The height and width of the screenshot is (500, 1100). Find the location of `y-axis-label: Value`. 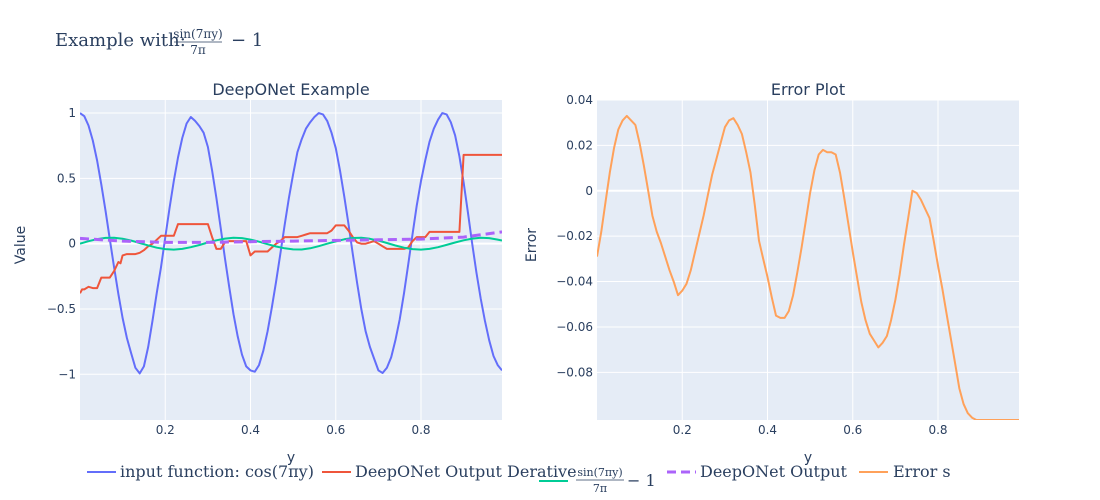

y-axis-label: Value is located at coordinates (21, 245).